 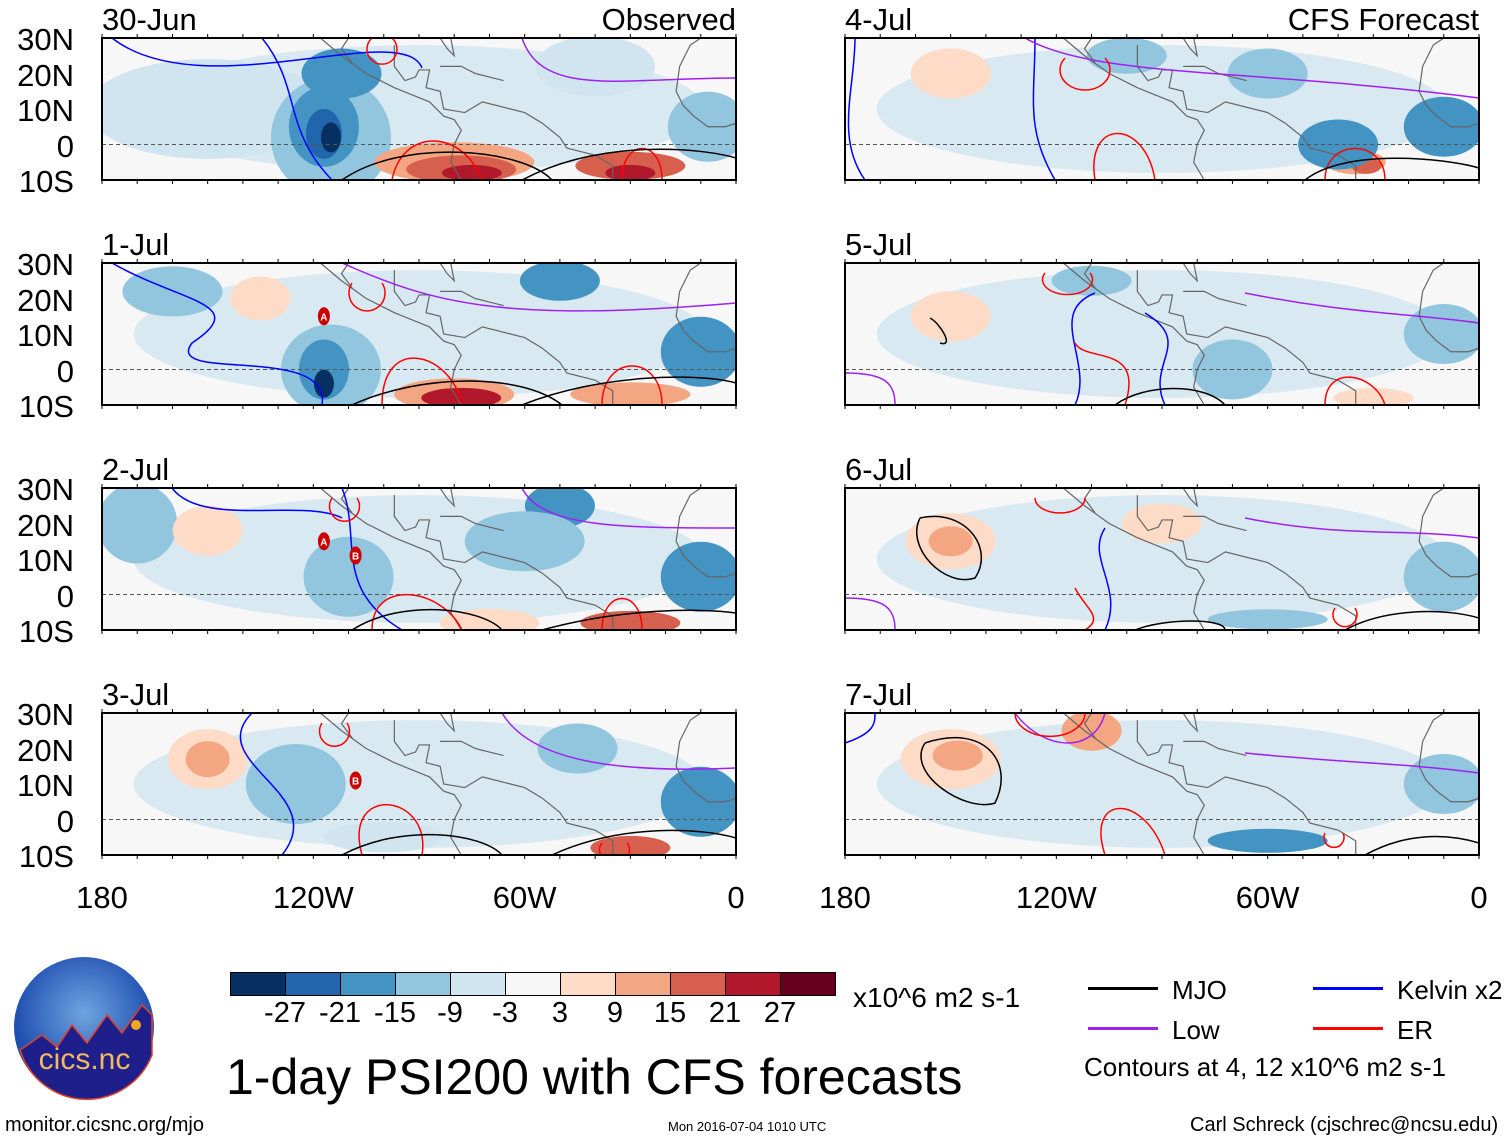 What do you see at coordinates (102, 897) in the screenshot?
I see `lon-tick-label: 180` at bounding box center [102, 897].